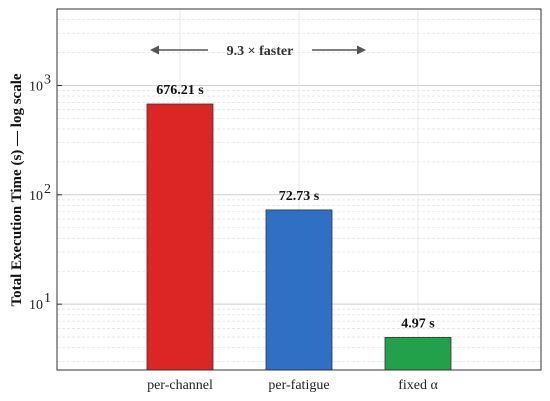 This screenshot has width=550, height=401. I want to click on annotation-arrowhead-right, so click(361, 50).